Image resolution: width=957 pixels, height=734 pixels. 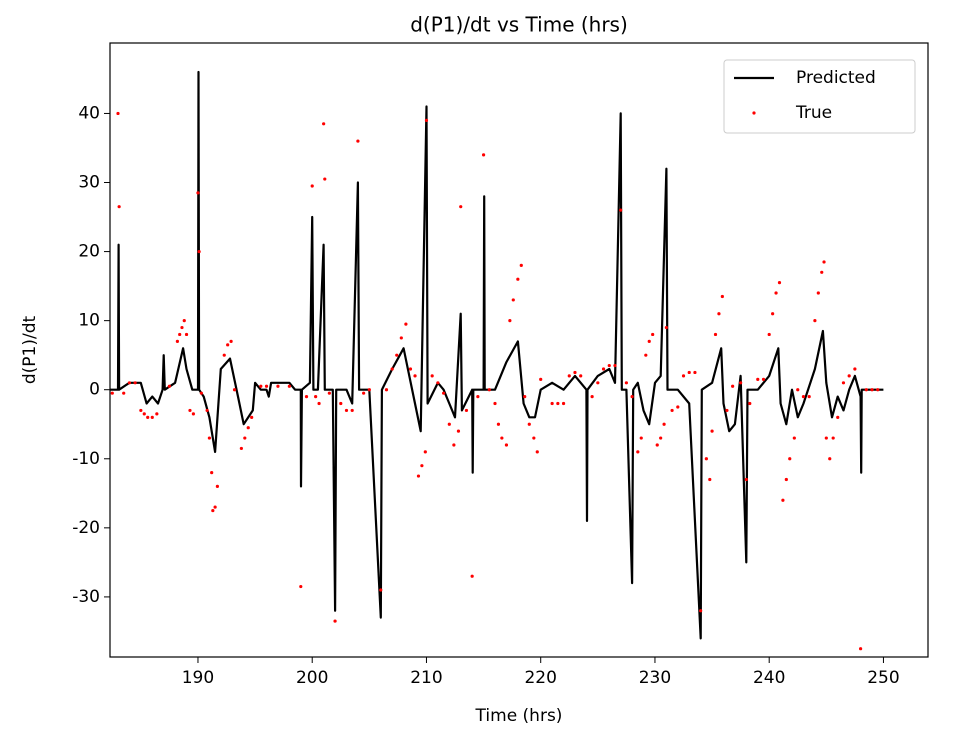 I want to click on y-tick-label: -20, so click(x=86, y=528).